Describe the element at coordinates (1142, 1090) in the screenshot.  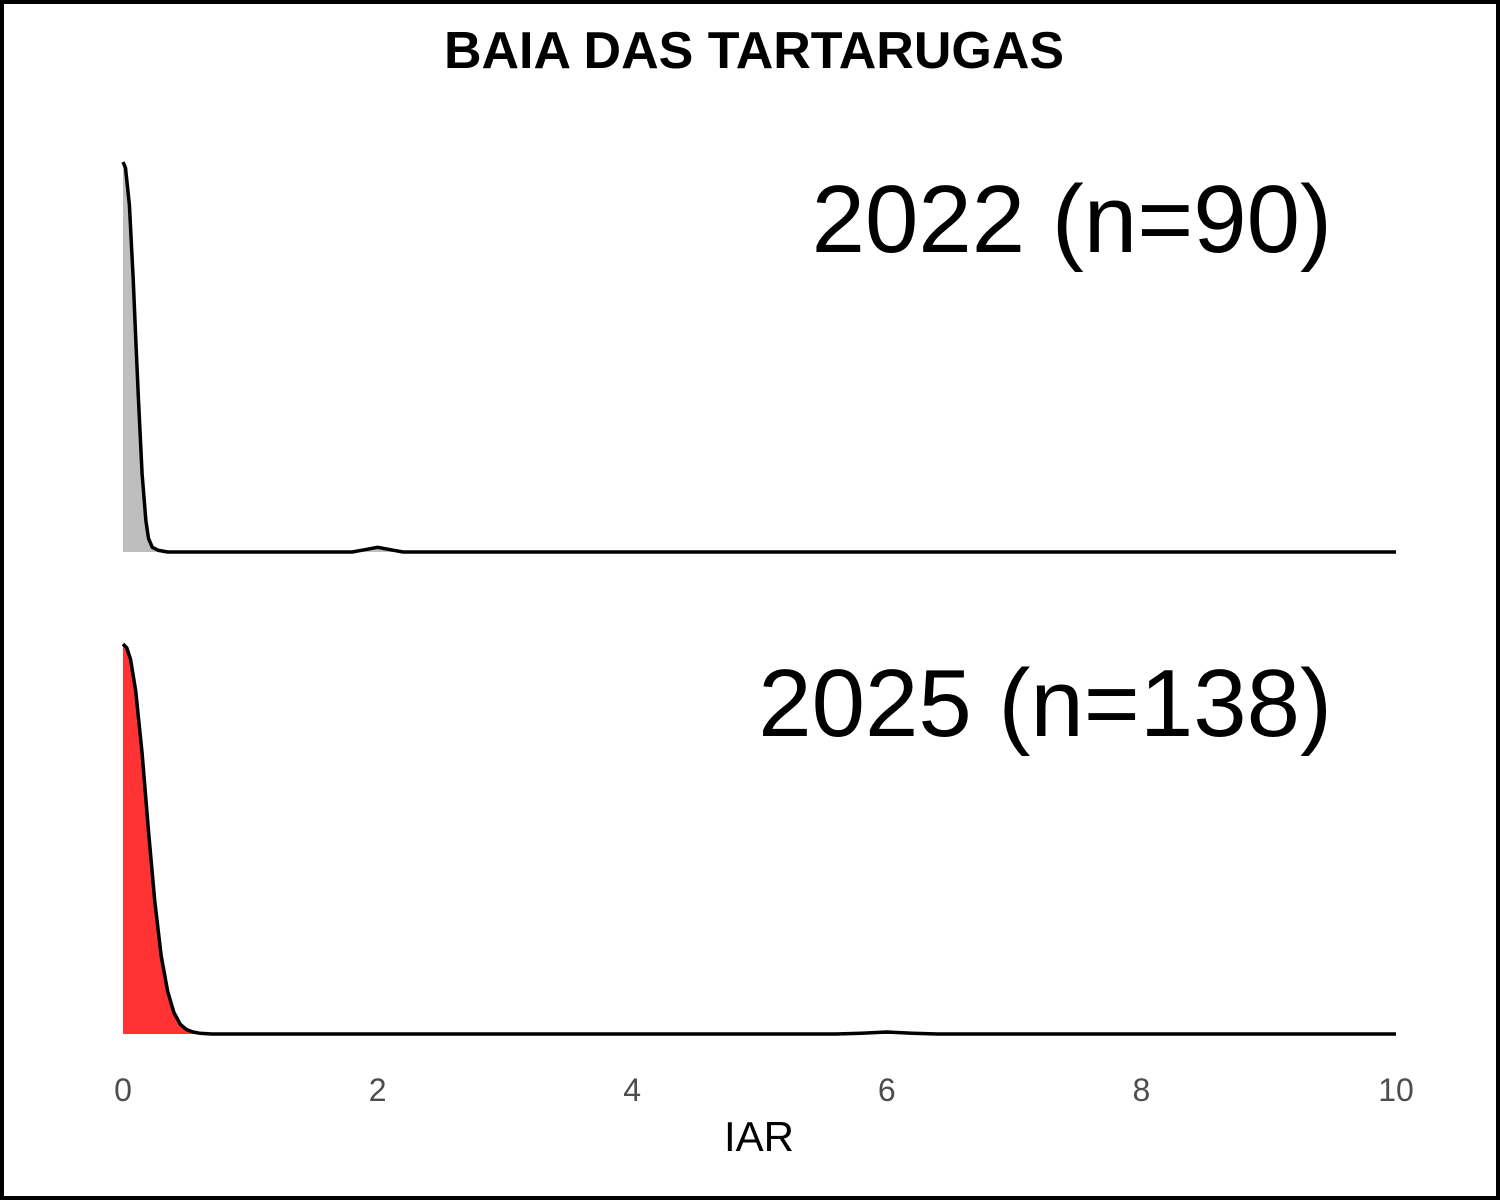
I see `x-tick-label: 8` at that location.